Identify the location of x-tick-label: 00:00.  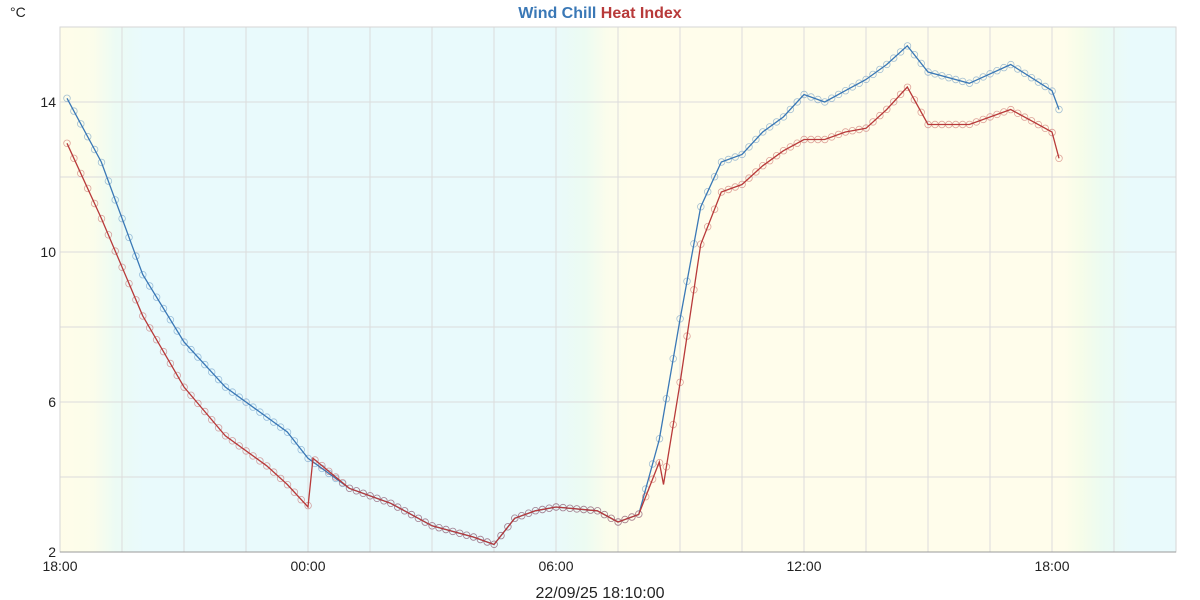
(307, 566).